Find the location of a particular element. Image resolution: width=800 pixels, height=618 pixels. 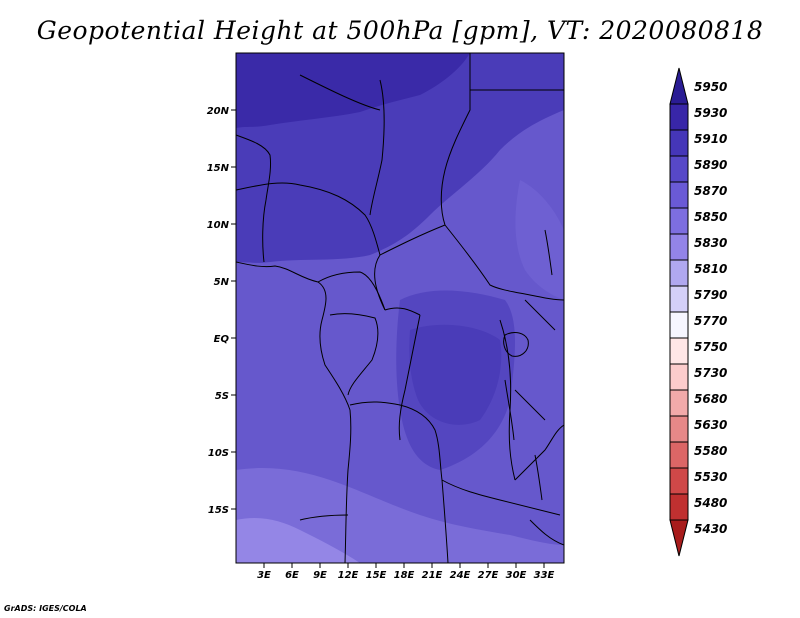

coastline-west is located at coordinates (294, 412).